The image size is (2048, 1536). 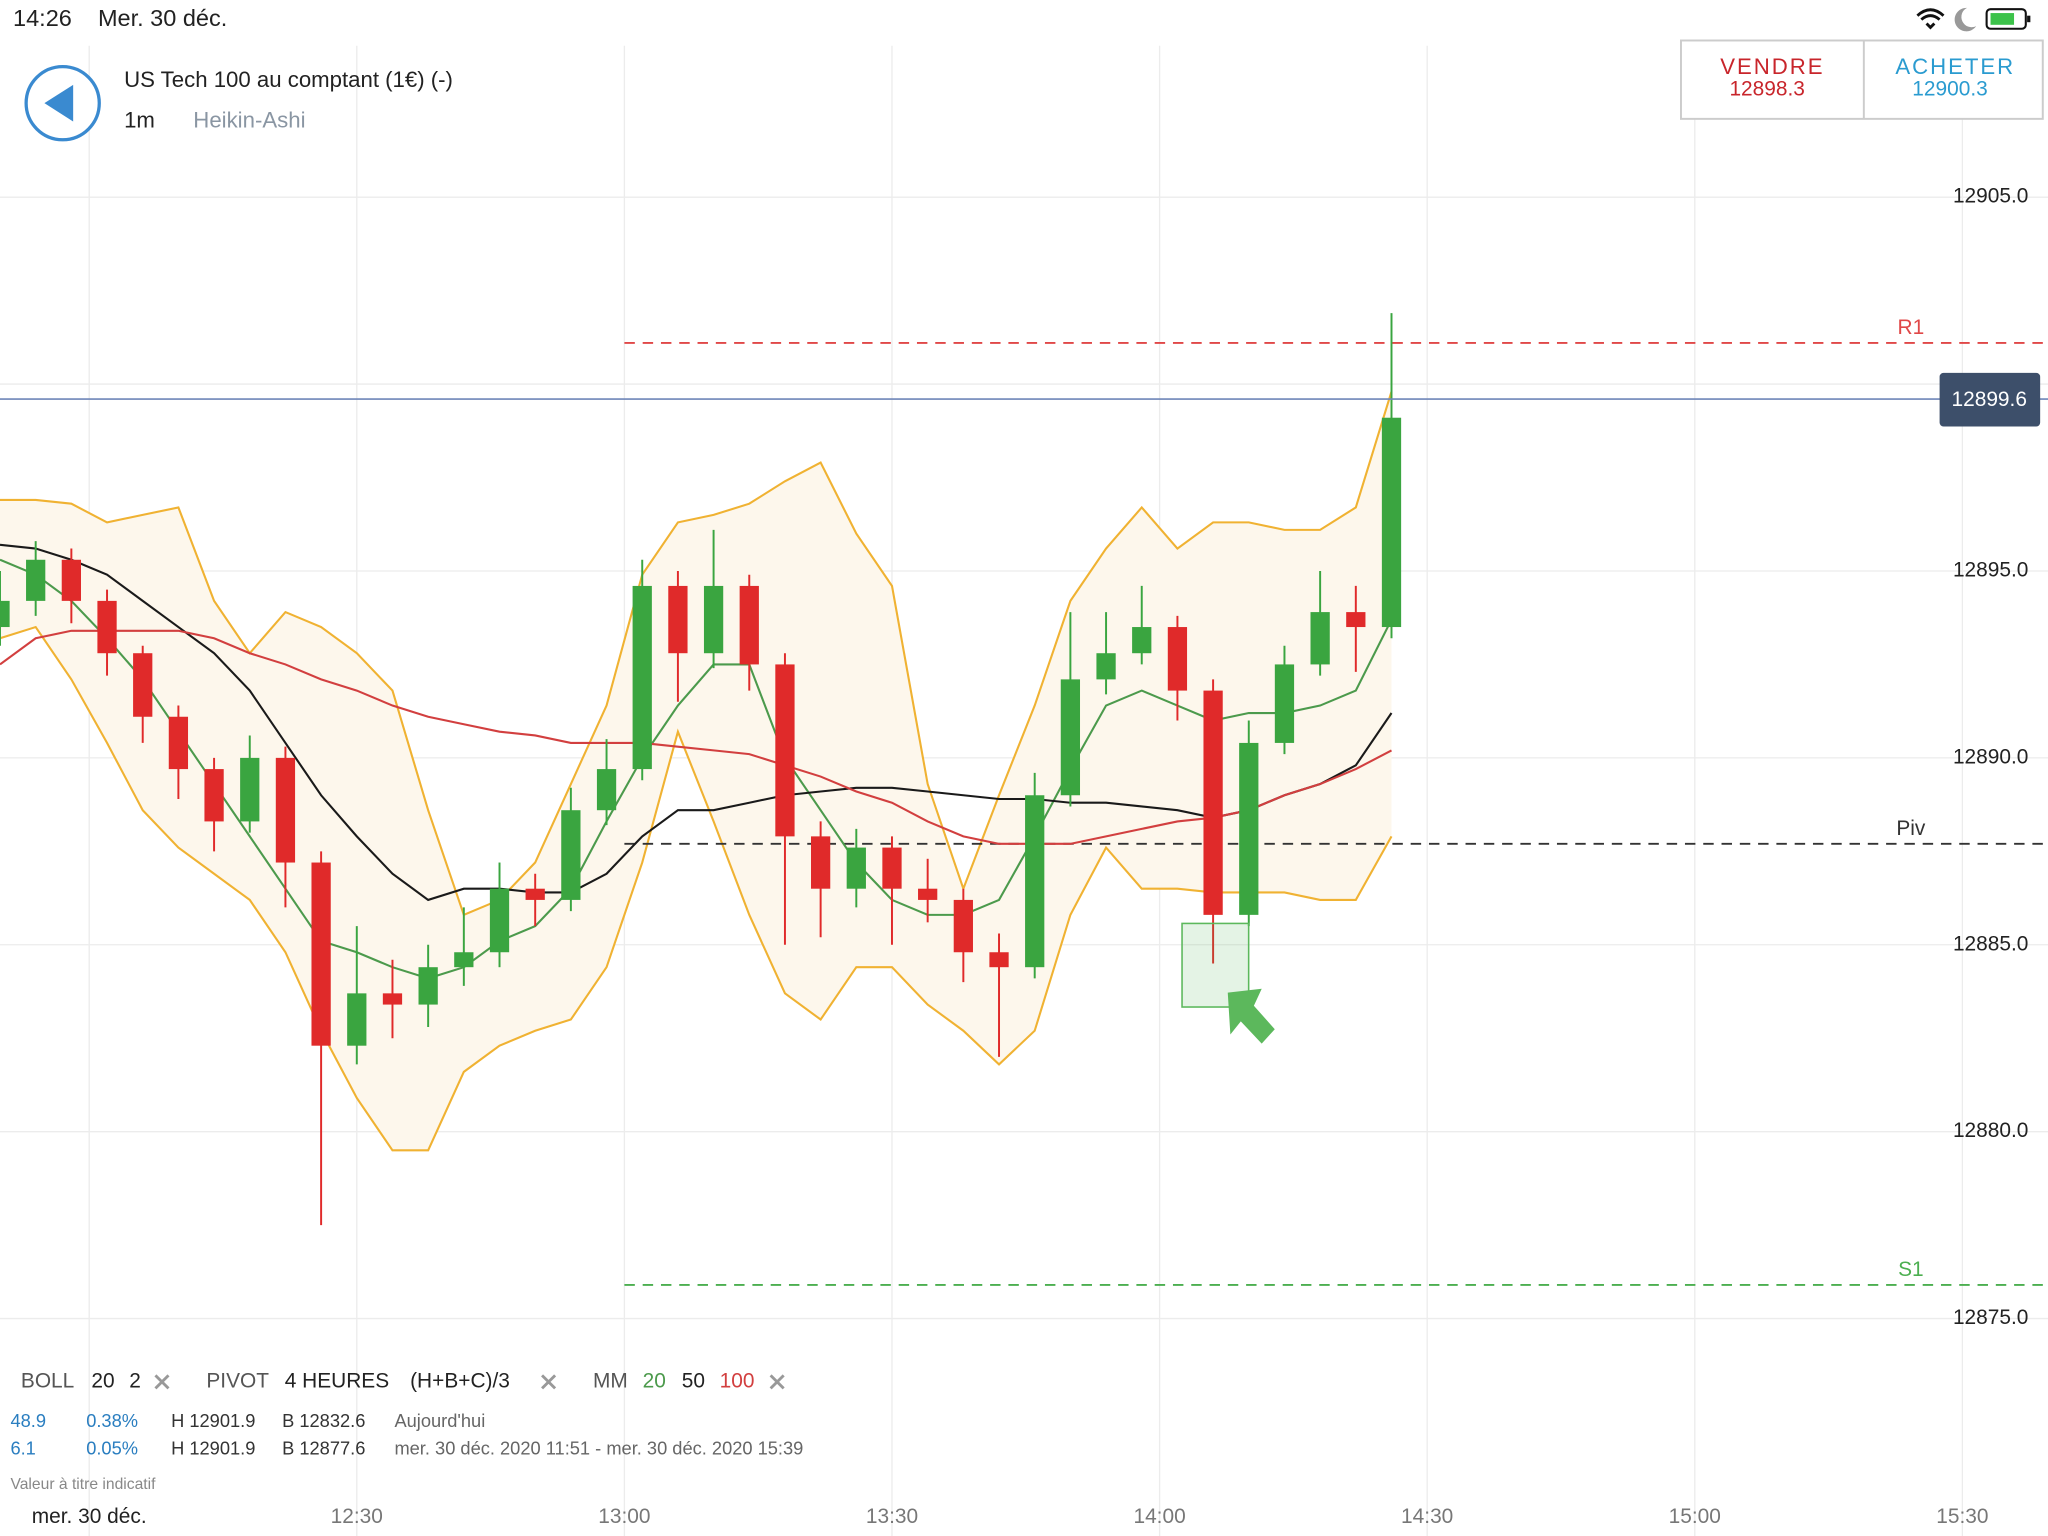 What do you see at coordinates (777, 1382) in the screenshot?
I see `remove-mm` at bounding box center [777, 1382].